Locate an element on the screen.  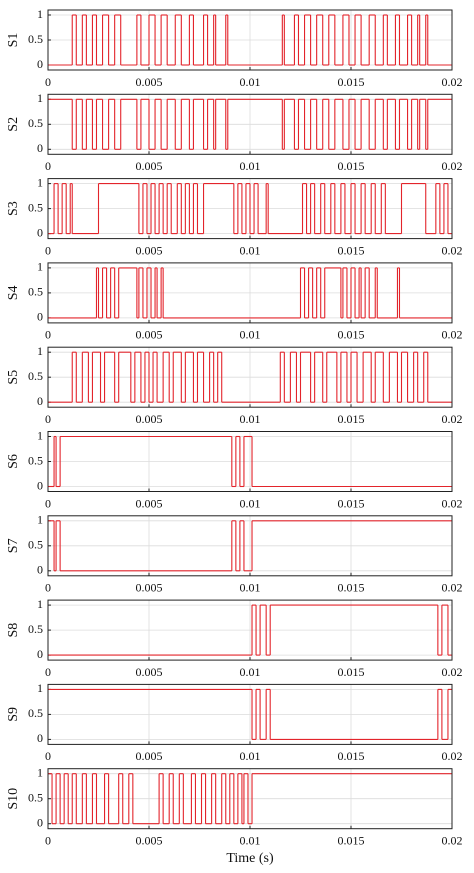
y-axis-label: S1 is located at coordinates (13, 40).